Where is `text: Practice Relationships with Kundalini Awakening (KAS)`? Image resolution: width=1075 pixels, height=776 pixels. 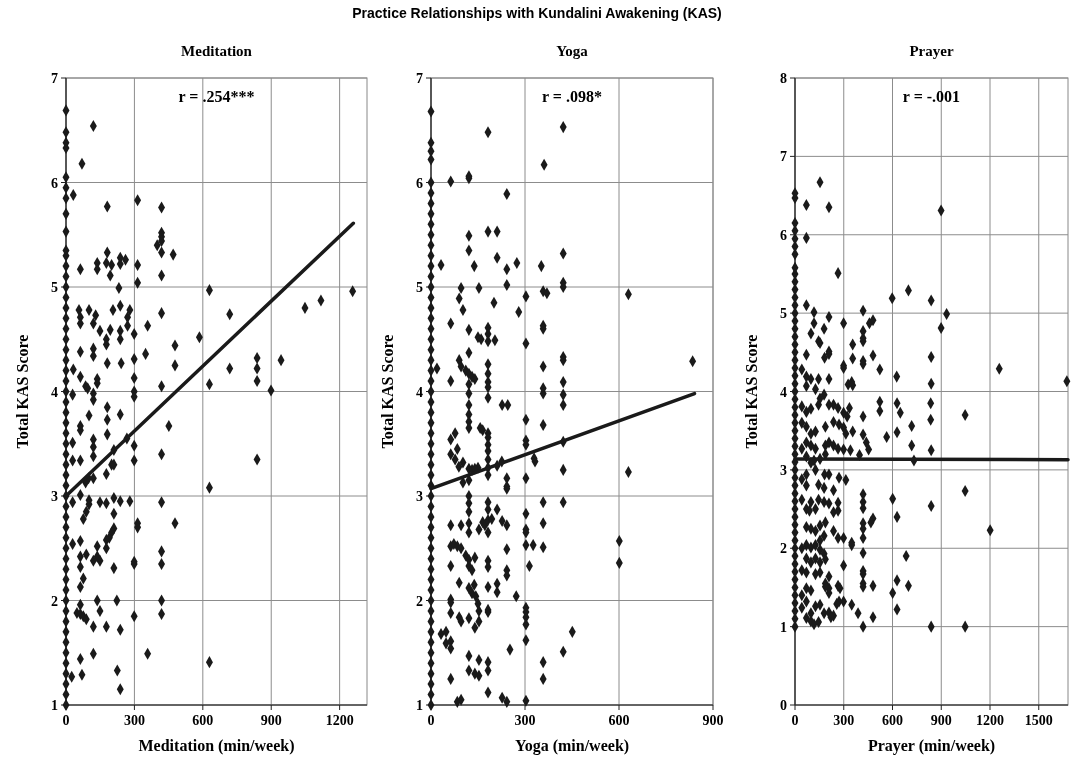 text: Practice Relationships with Kundalini Awakening (KAS) is located at coordinates (537, 13).